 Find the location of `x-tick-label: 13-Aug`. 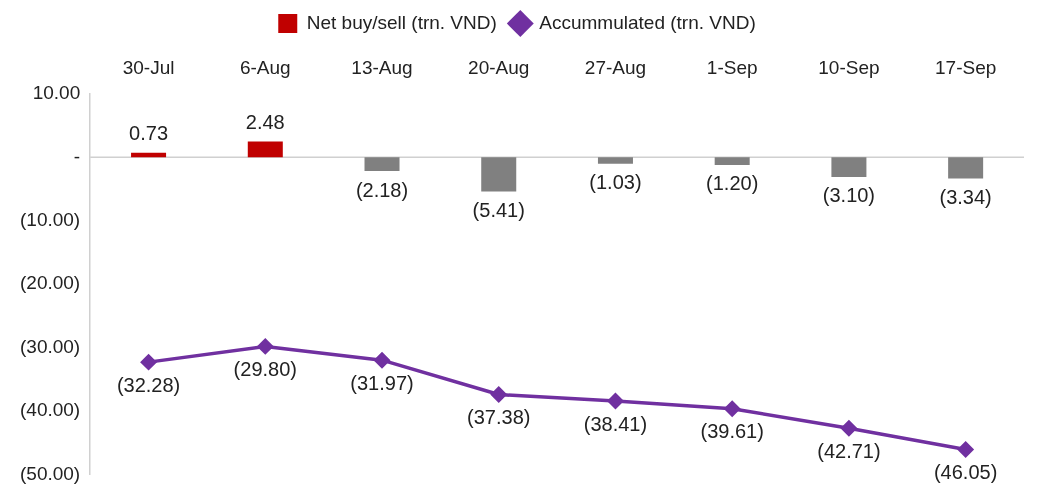

x-tick-label: 13-Aug is located at coordinates (382, 67).